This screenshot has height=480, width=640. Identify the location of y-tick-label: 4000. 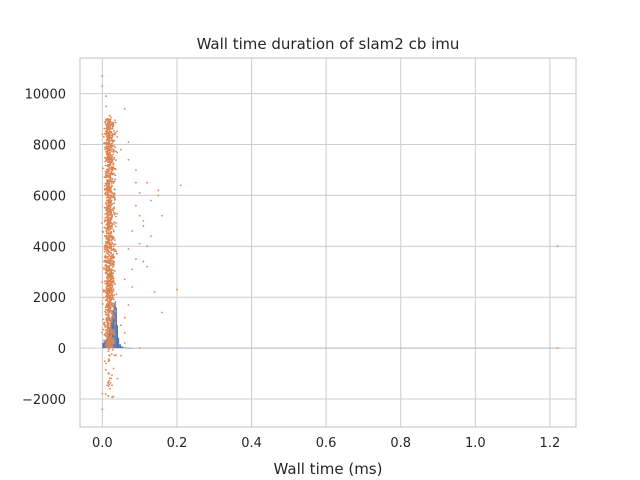
(49, 247).